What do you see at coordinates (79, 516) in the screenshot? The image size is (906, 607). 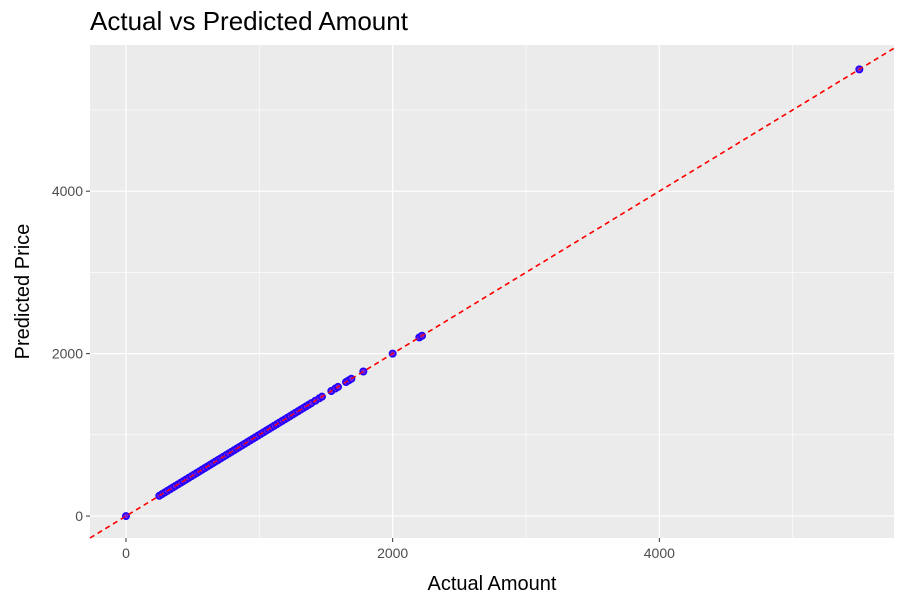 I see `y-tick-label: 0` at bounding box center [79, 516].